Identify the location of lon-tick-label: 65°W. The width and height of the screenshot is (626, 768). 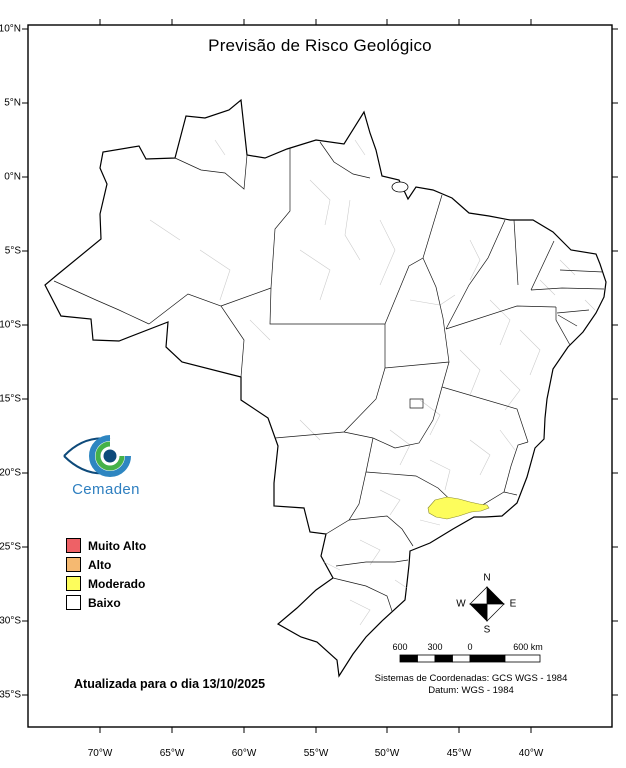
(172, 753).